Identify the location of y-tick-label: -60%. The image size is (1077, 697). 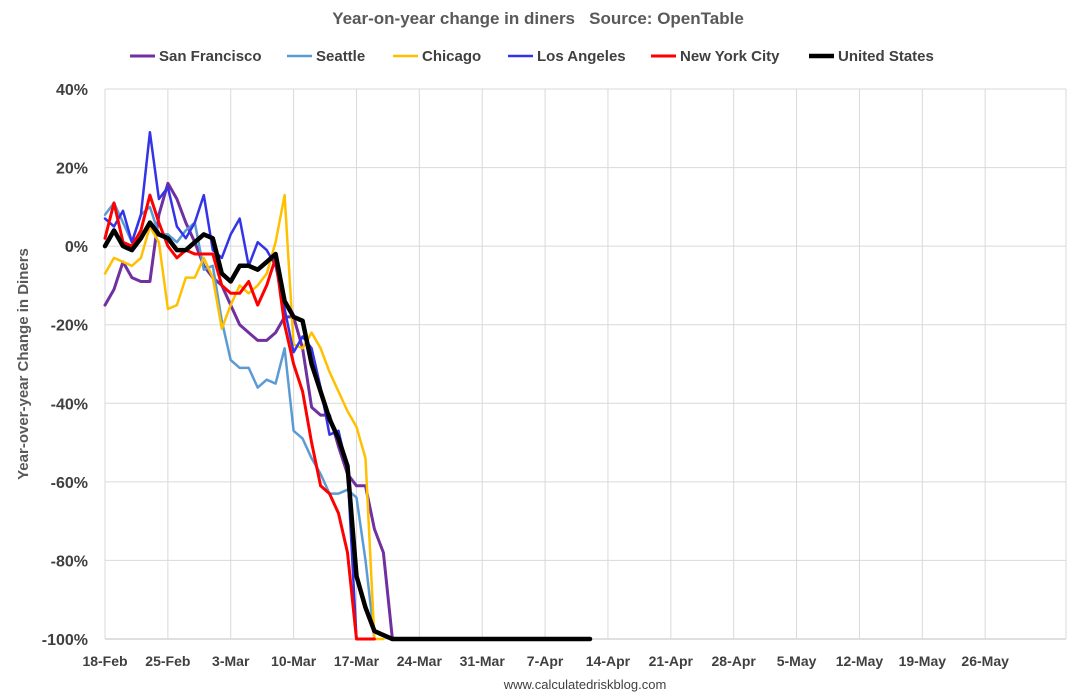
(69, 483).